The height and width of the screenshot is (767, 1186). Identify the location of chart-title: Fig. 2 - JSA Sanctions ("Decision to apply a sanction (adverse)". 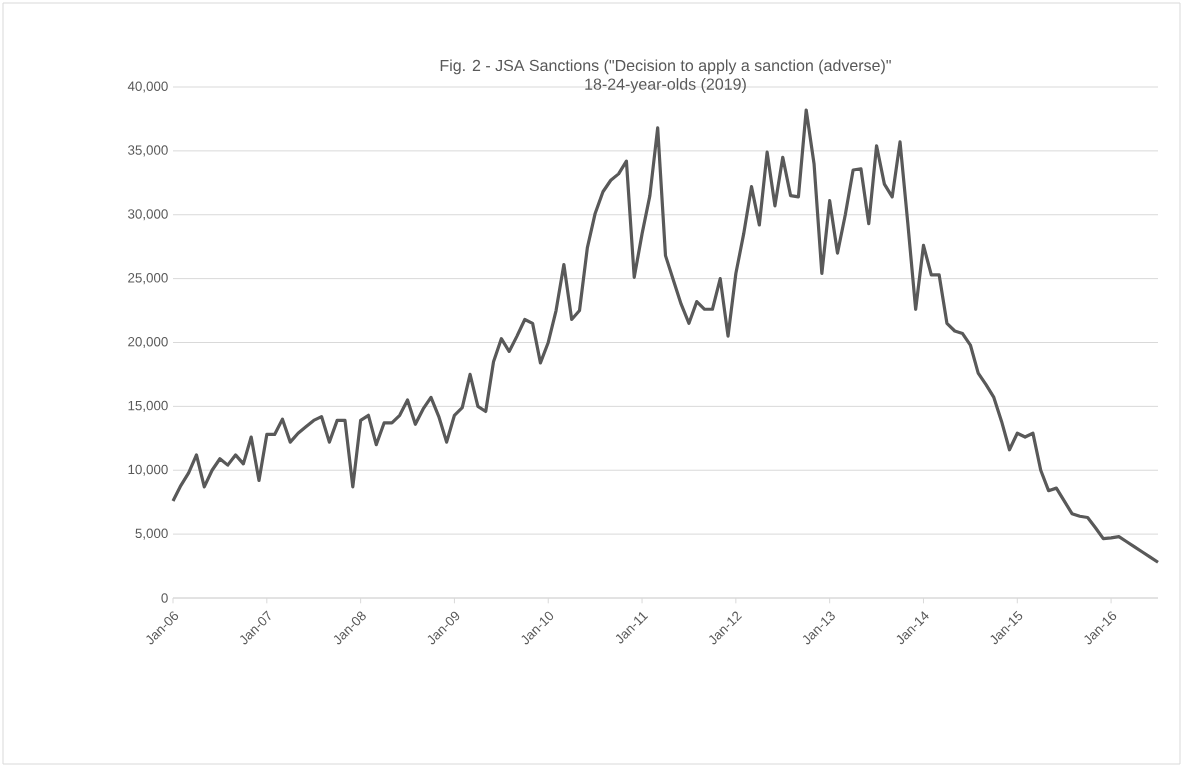
(665, 67).